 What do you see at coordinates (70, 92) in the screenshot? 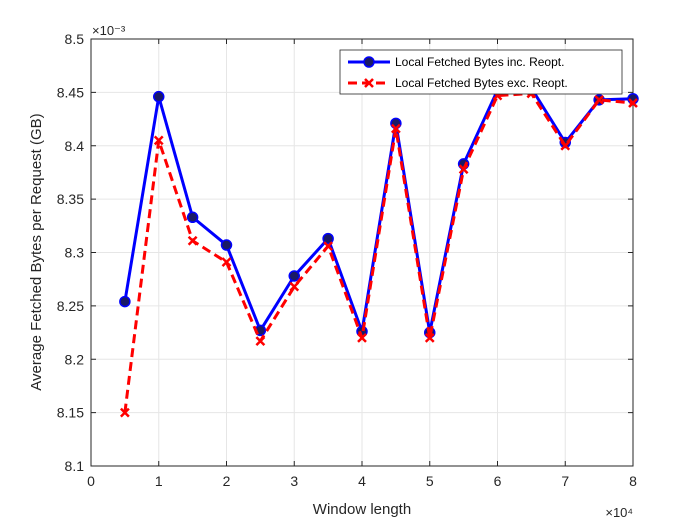
I see `y-tick-label: 8.45` at bounding box center [70, 92].